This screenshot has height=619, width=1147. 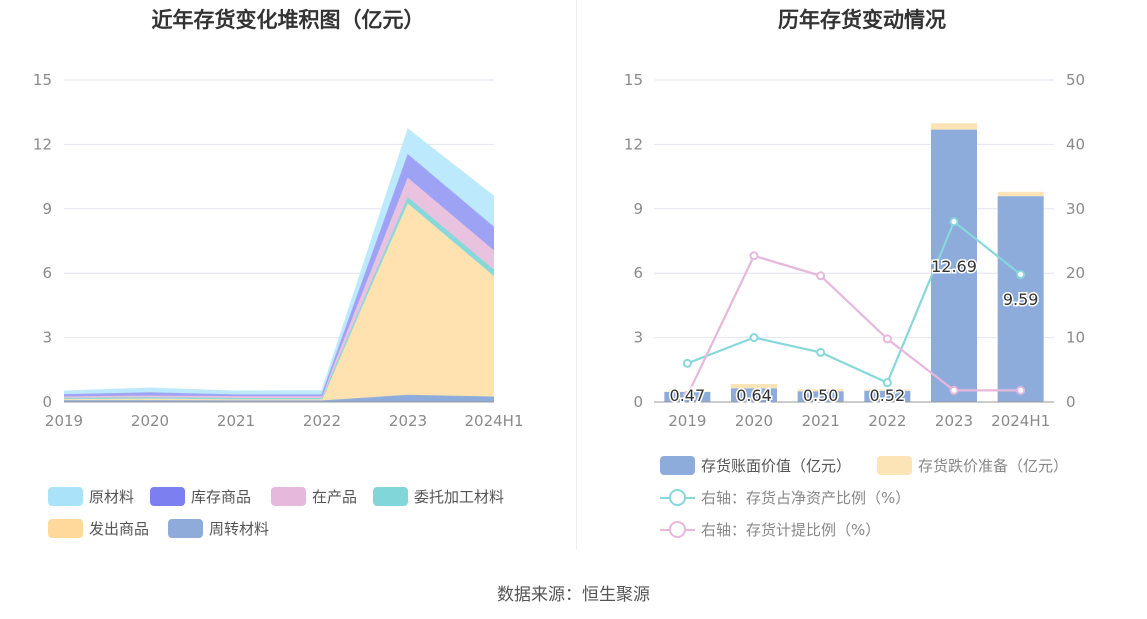 I want to click on legend-label: 周转材料, so click(x=239, y=529).